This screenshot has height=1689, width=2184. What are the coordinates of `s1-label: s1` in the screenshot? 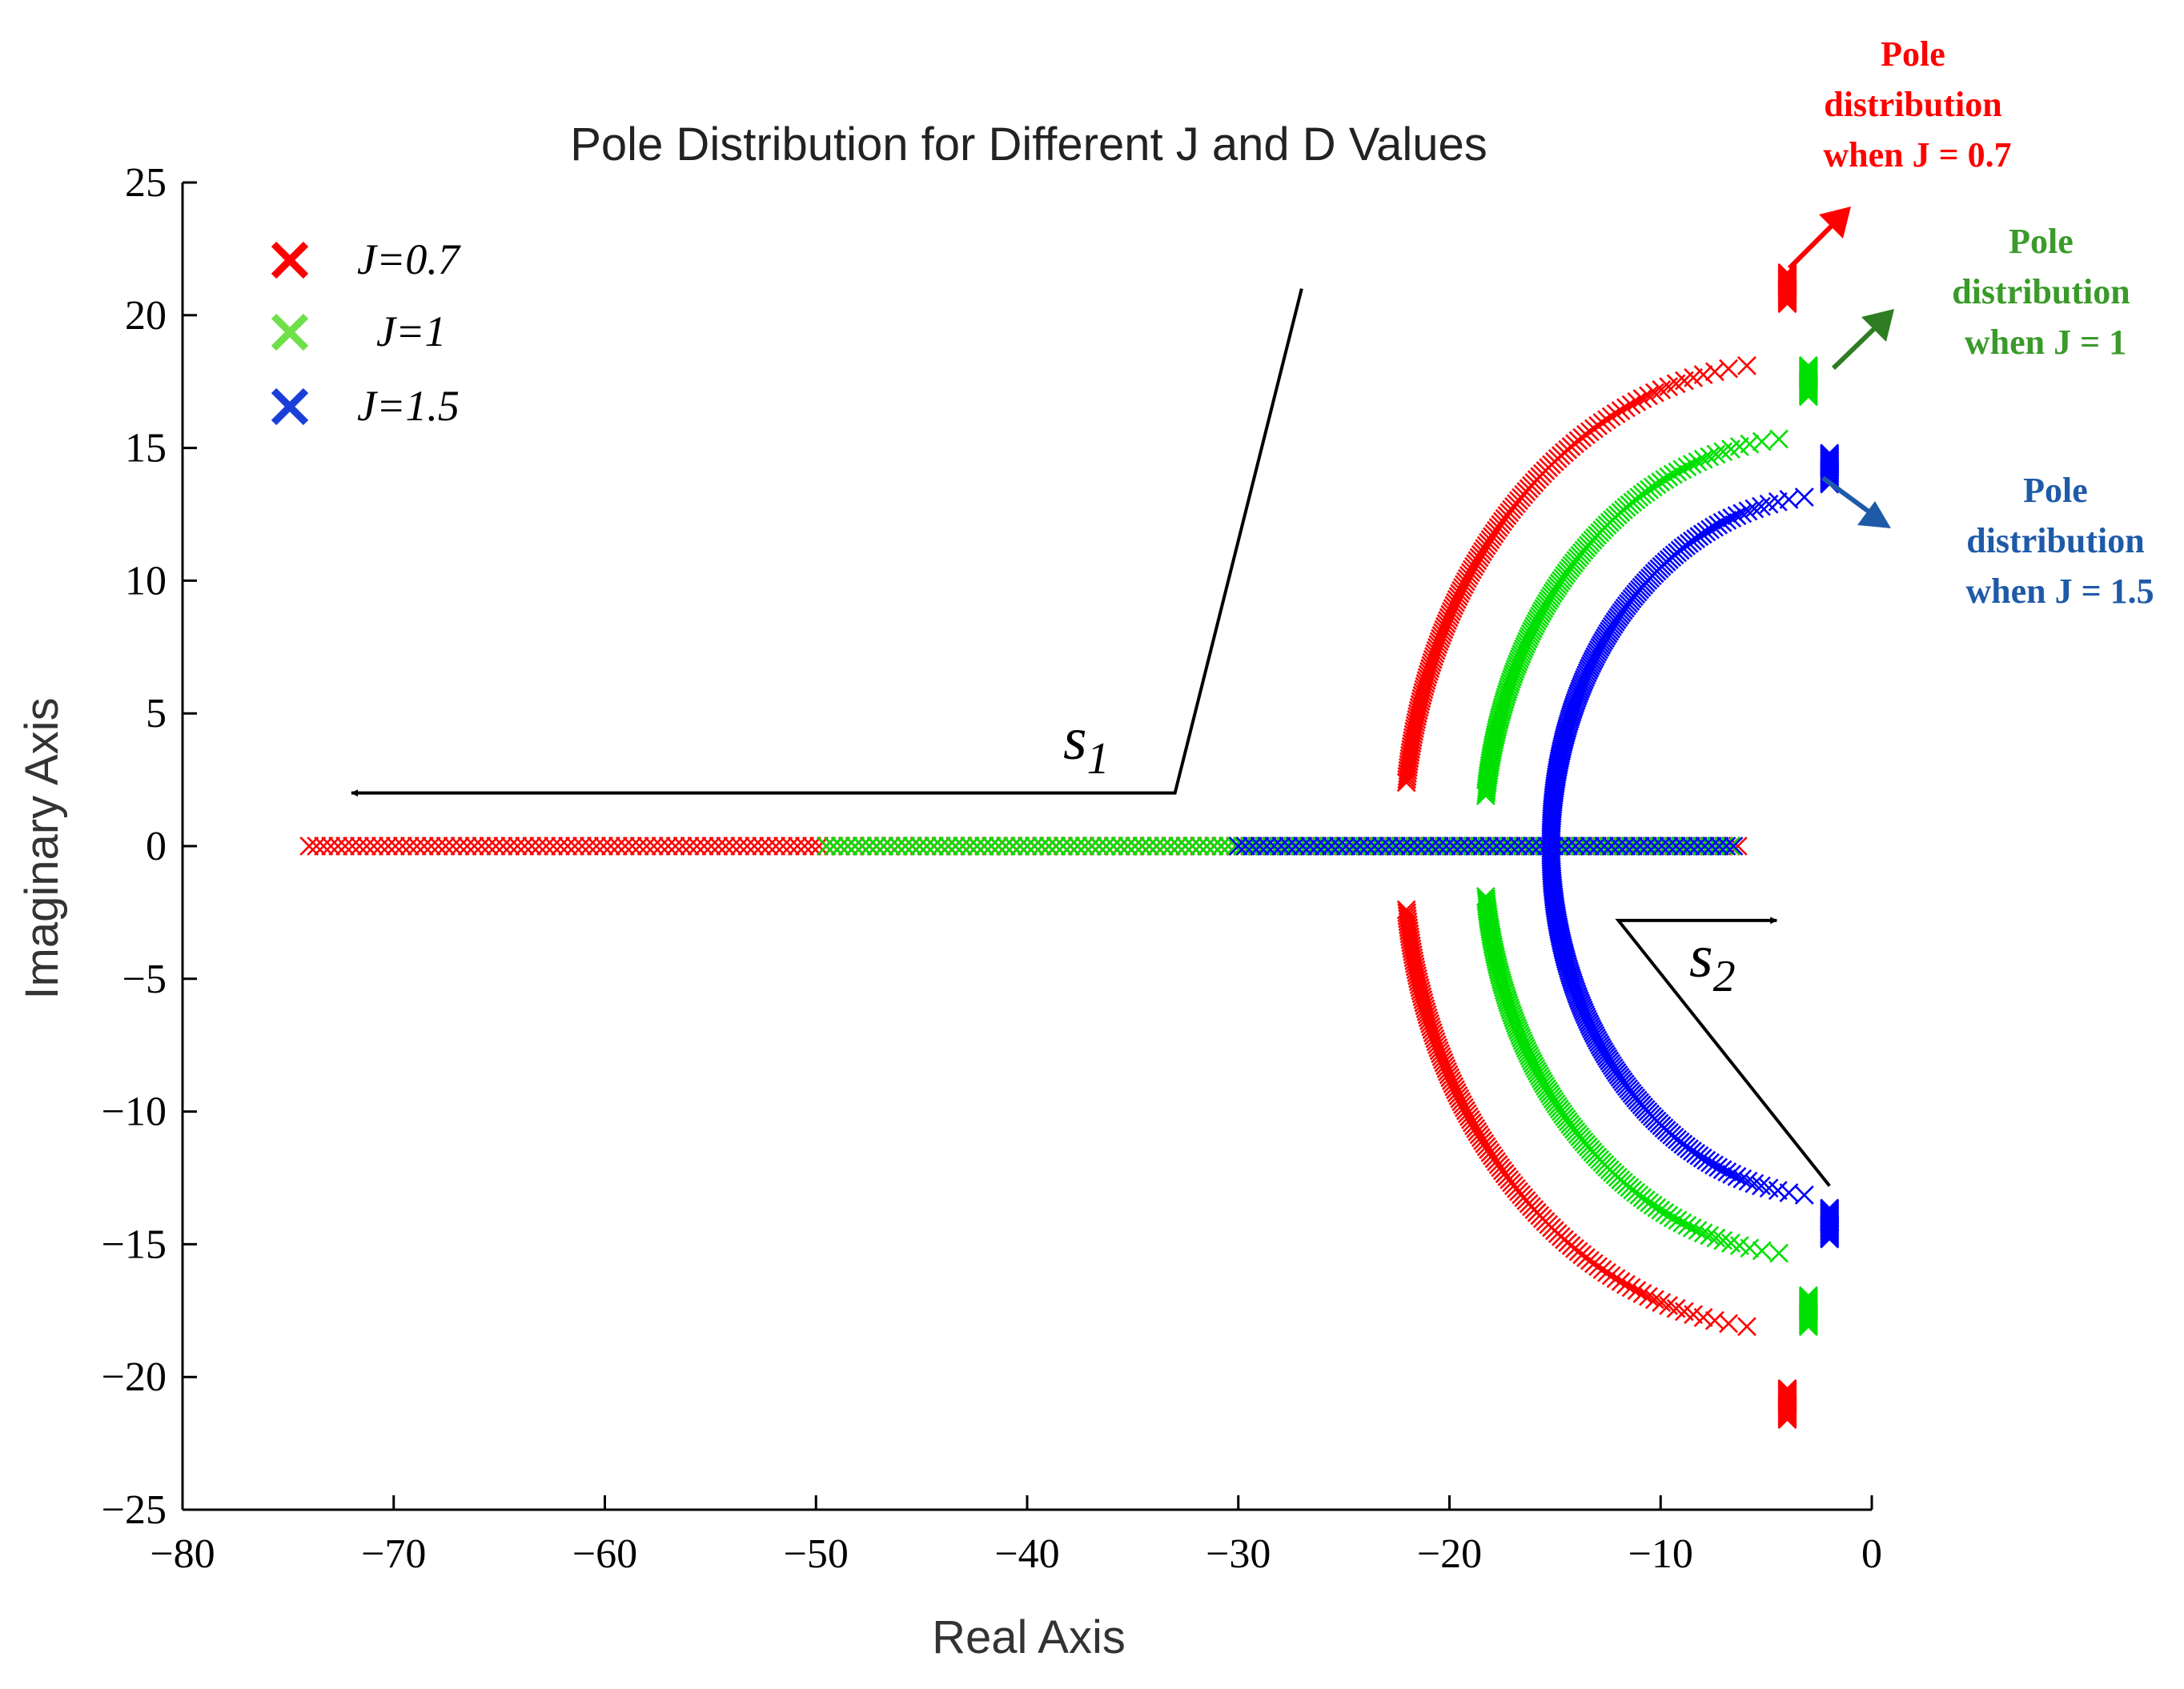 It's located at (1086, 744).